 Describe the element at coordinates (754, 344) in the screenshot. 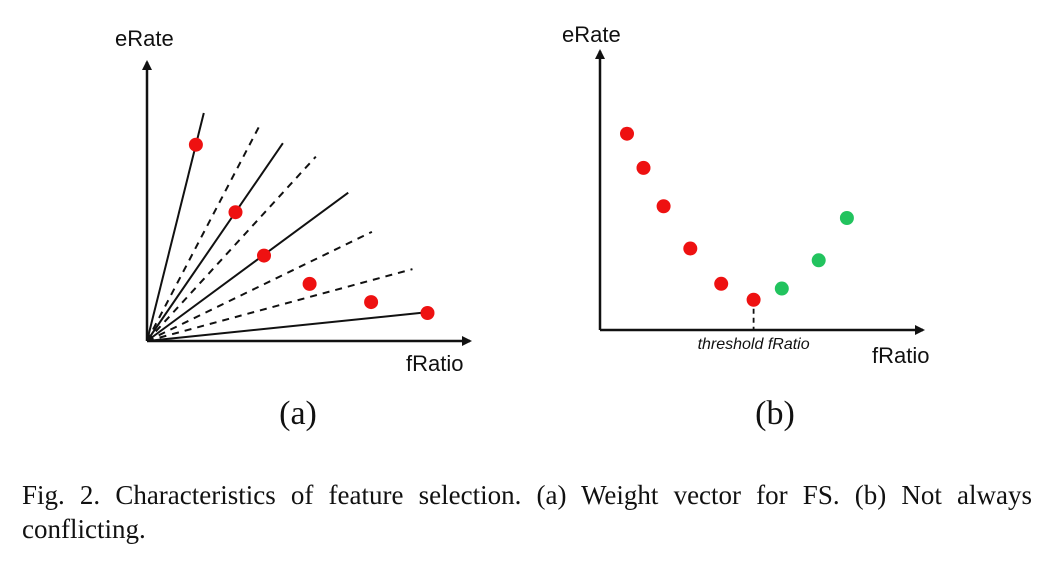

I see `panel-b-threshold-label: threshold fRatio` at that location.